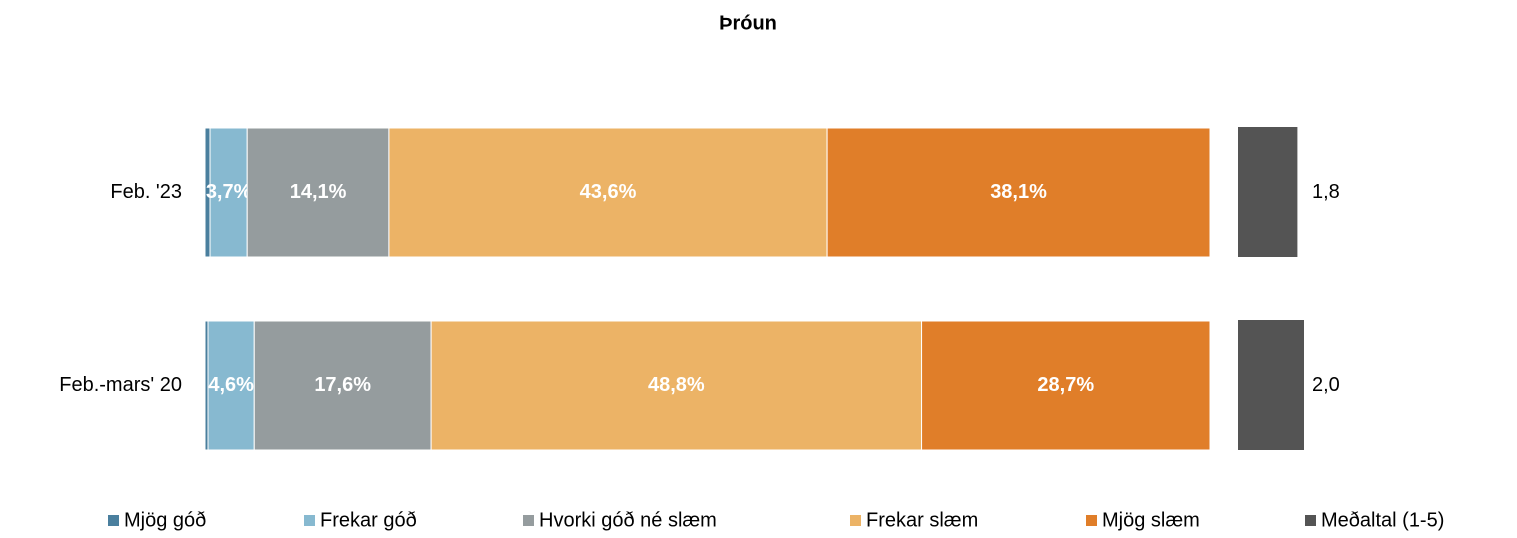 The image size is (1517, 538). Describe the element at coordinates (608, 192) in the screenshot. I see `data-label: 43,6%` at that location.